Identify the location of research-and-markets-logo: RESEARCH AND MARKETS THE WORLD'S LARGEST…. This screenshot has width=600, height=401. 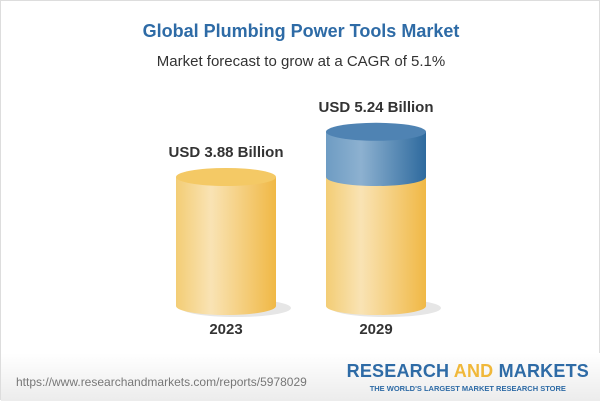
(468, 377).